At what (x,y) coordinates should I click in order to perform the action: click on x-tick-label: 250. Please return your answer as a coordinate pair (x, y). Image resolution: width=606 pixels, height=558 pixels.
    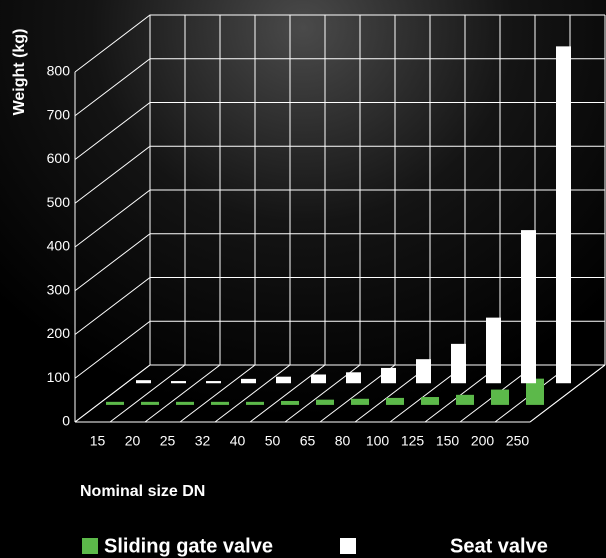
    Looking at the image, I should click on (518, 441).